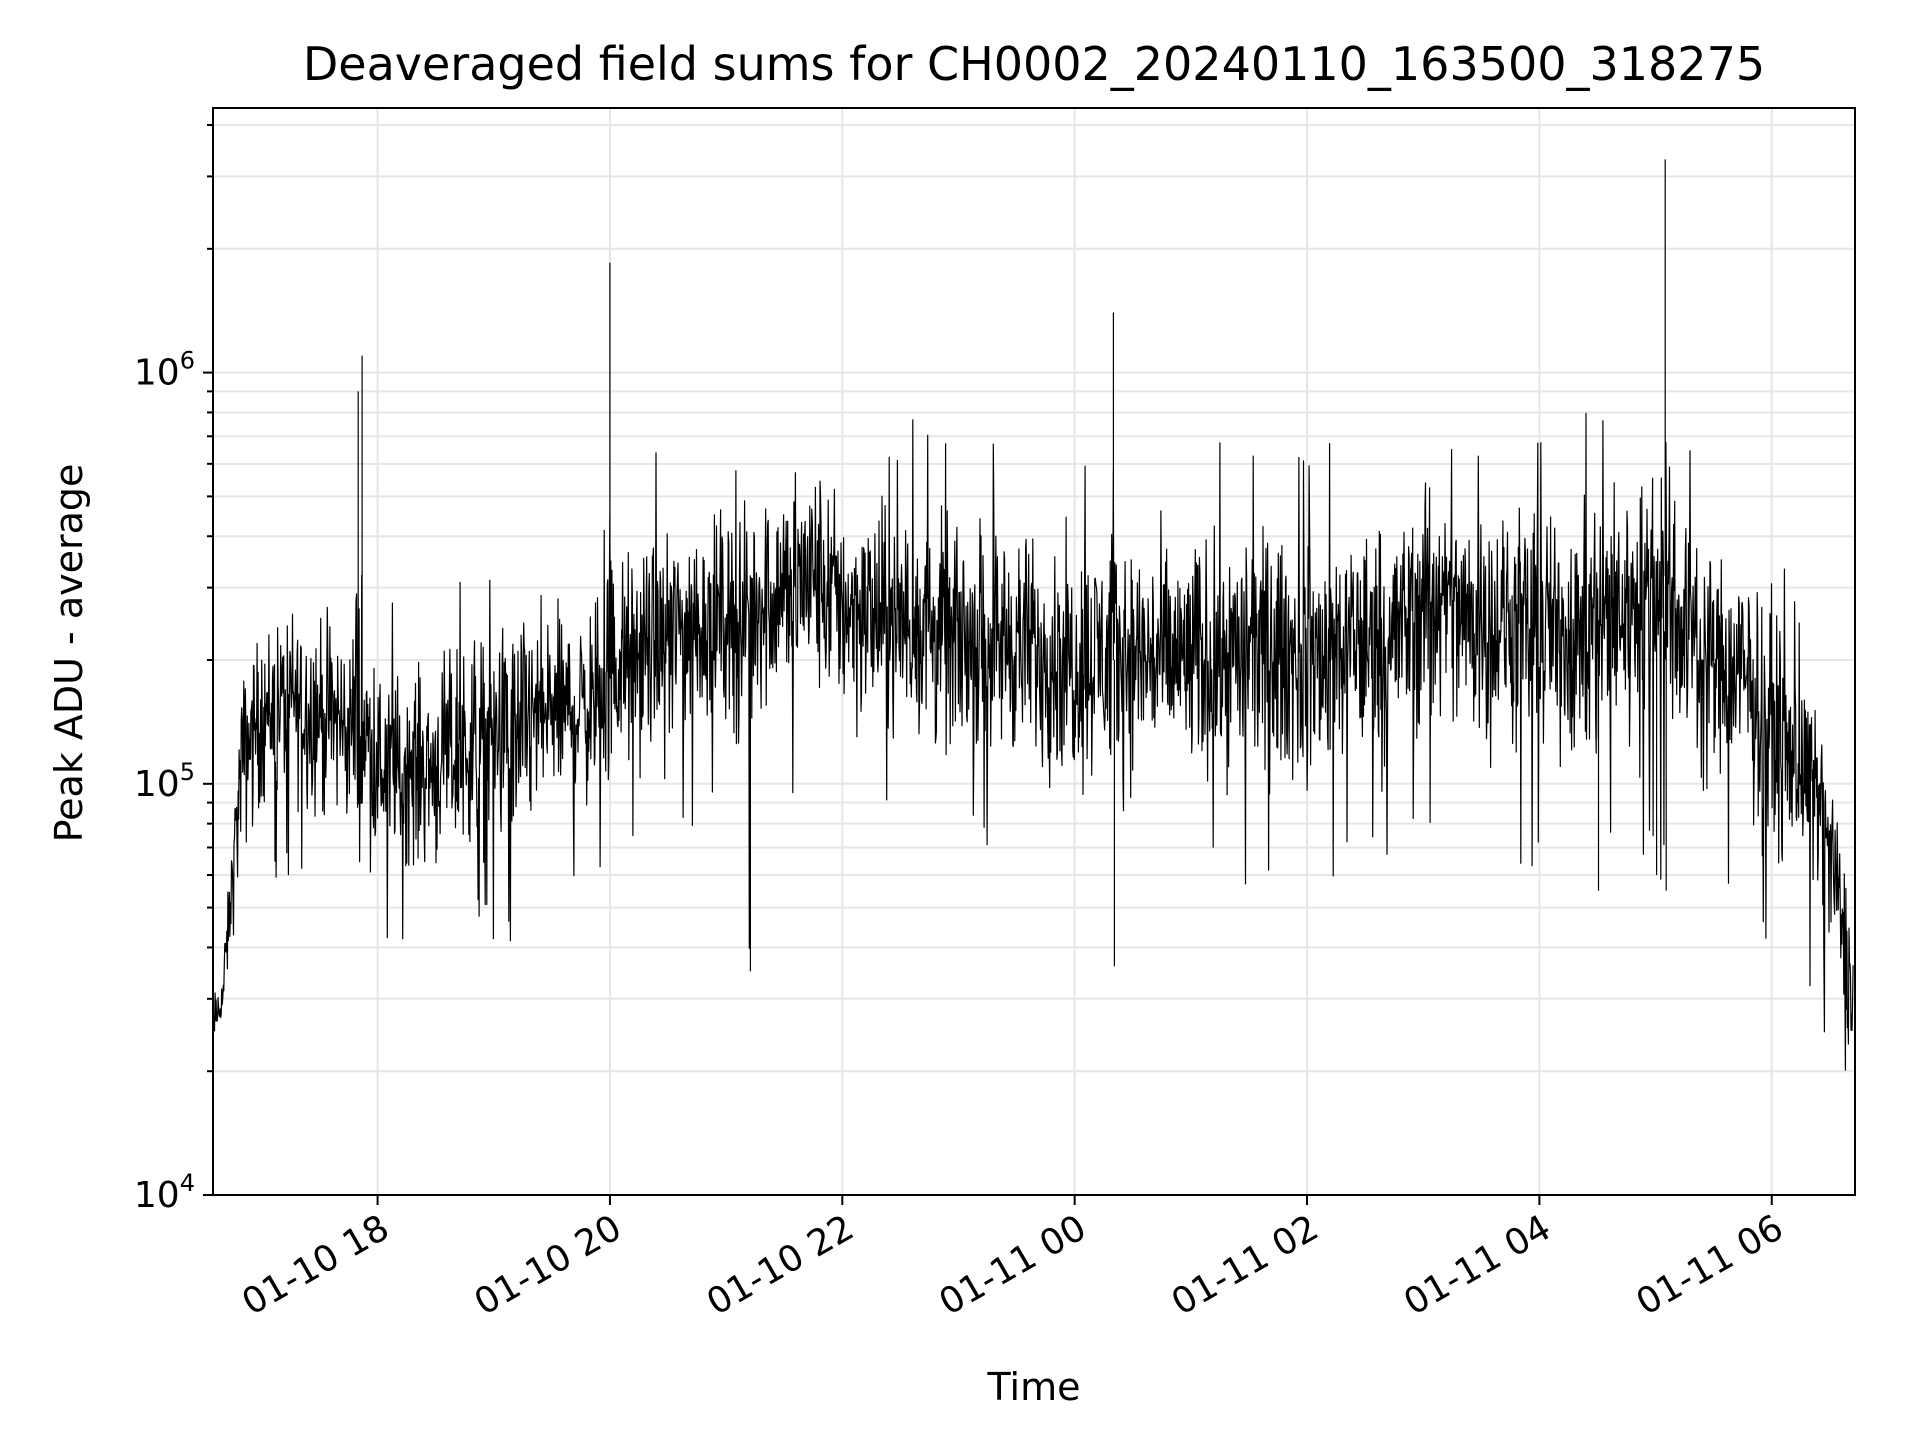  What do you see at coordinates (173, 670) in the screenshot?
I see `y-axis: 10⁴ 10⁵ 10⁶` at bounding box center [173, 670].